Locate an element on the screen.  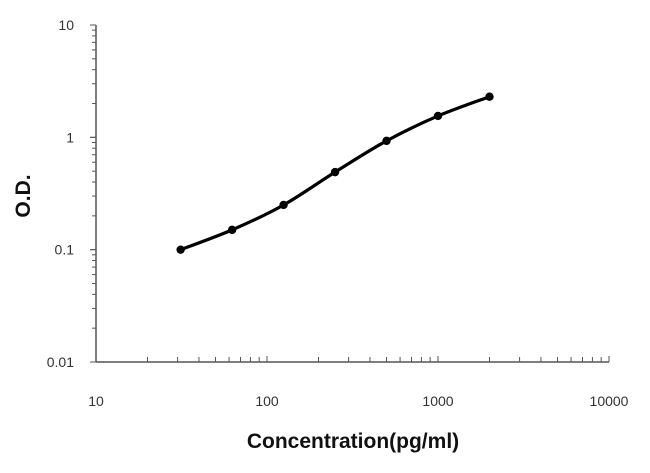
y-tick-label: 0.1 is located at coordinates (65, 250).